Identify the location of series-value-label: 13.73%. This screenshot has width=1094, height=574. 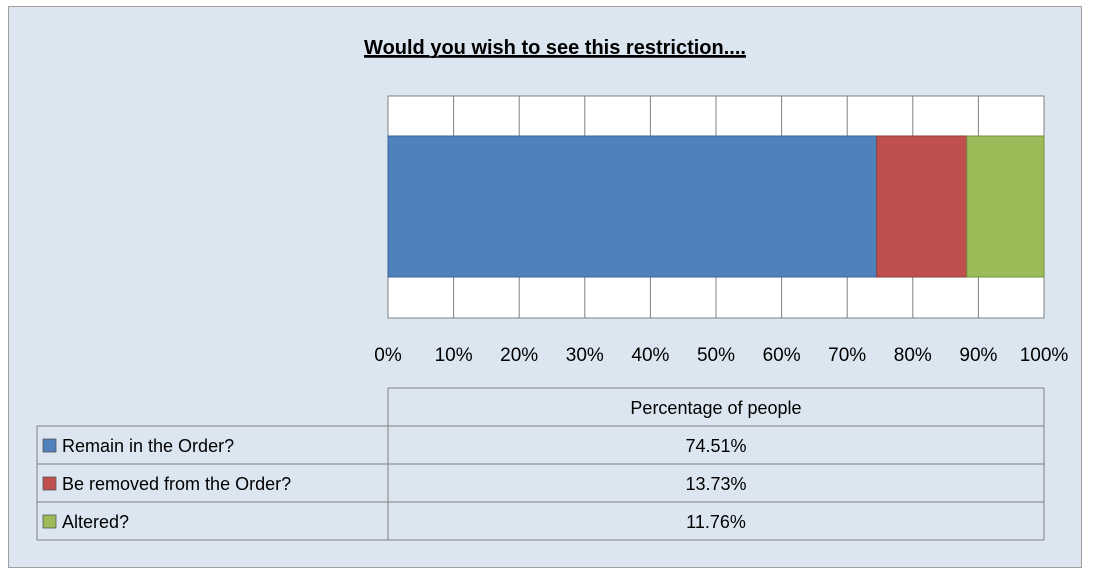
(715, 484).